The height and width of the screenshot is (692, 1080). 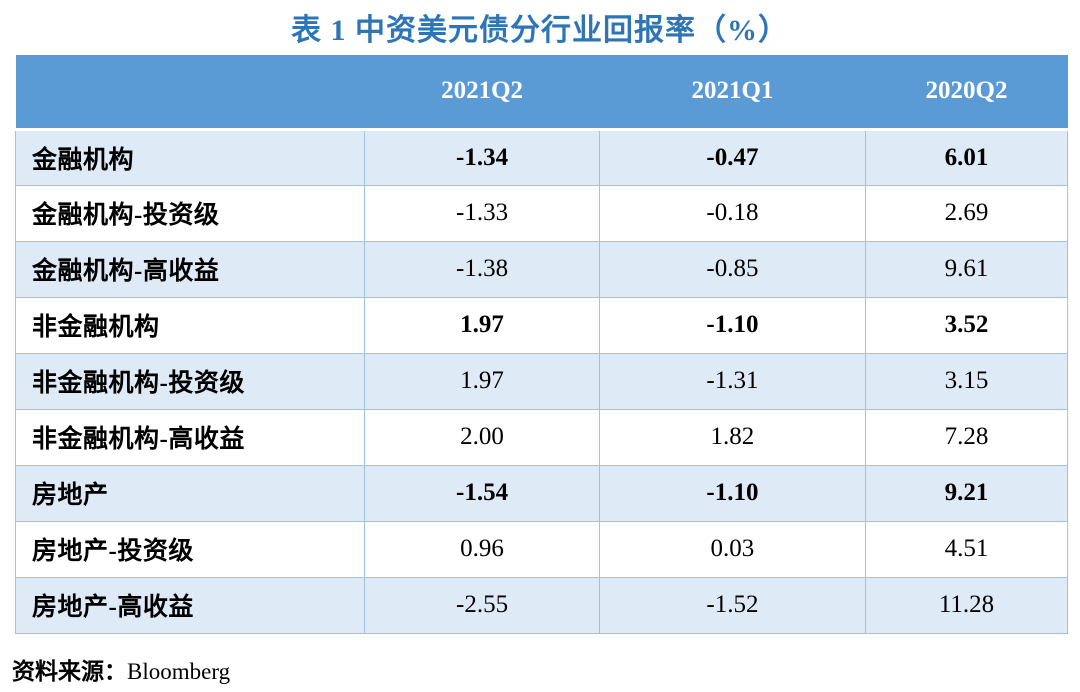 What do you see at coordinates (966, 325) in the screenshot?
I see `value-cell: 3.52` at bounding box center [966, 325].